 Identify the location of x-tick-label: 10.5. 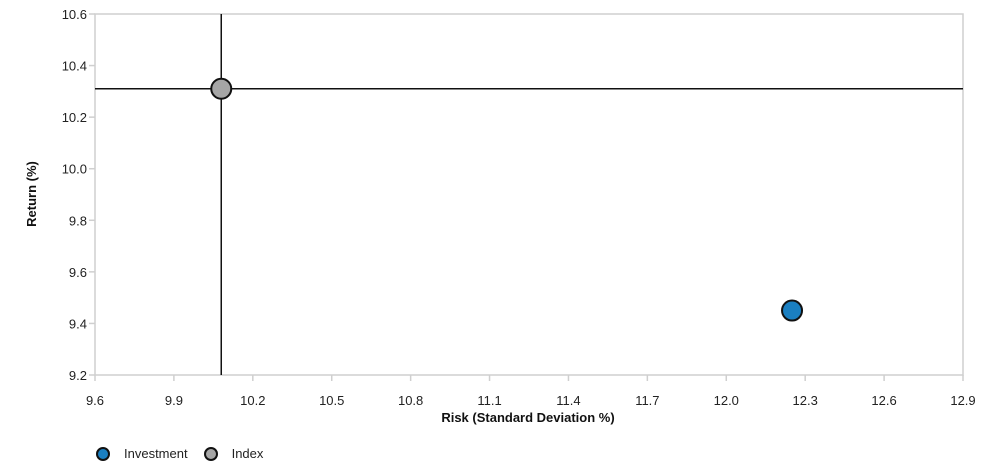
(331, 400).